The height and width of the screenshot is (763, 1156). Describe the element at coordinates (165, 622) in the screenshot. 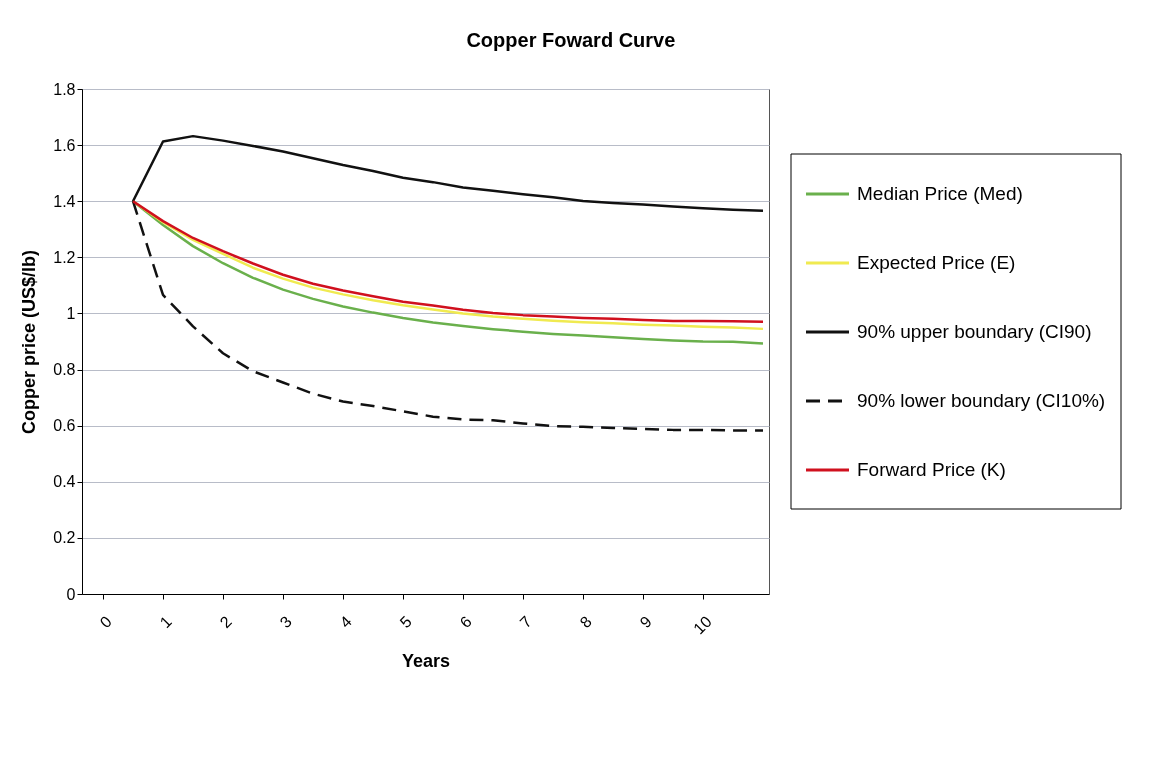

I see `x-tick-label: 1` at that location.